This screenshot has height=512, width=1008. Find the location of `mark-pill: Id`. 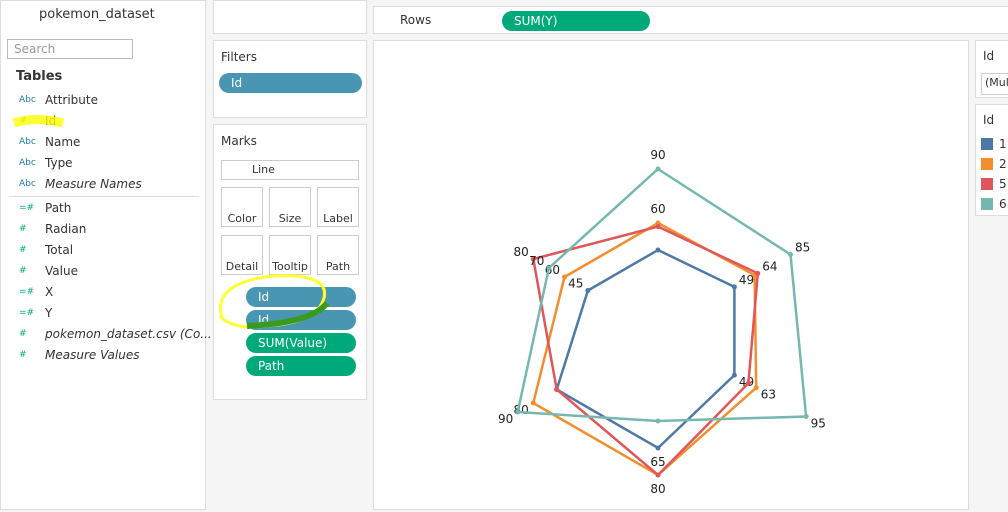

mark-pill: Id is located at coordinates (301, 297).